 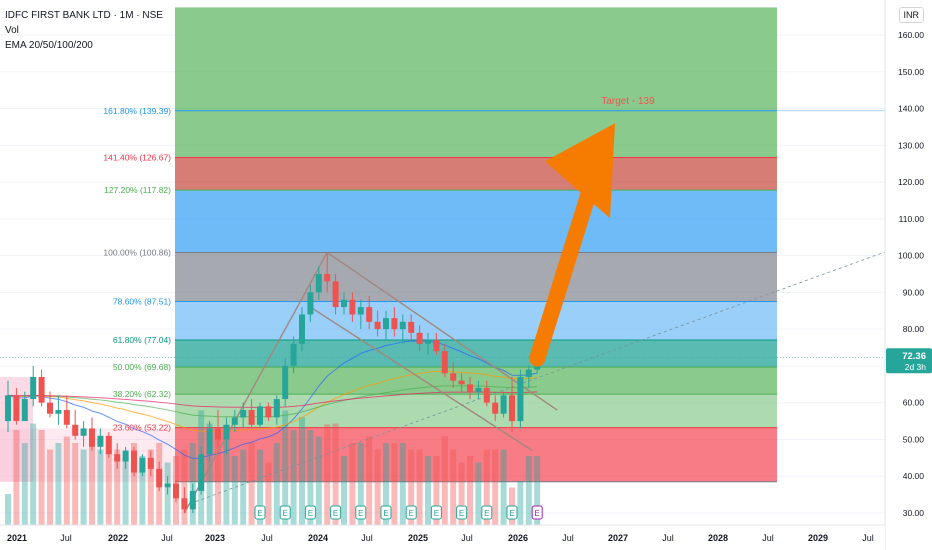 What do you see at coordinates (909, 361) in the screenshot?
I see `last-price-tag` at bounding box center [909, 361].